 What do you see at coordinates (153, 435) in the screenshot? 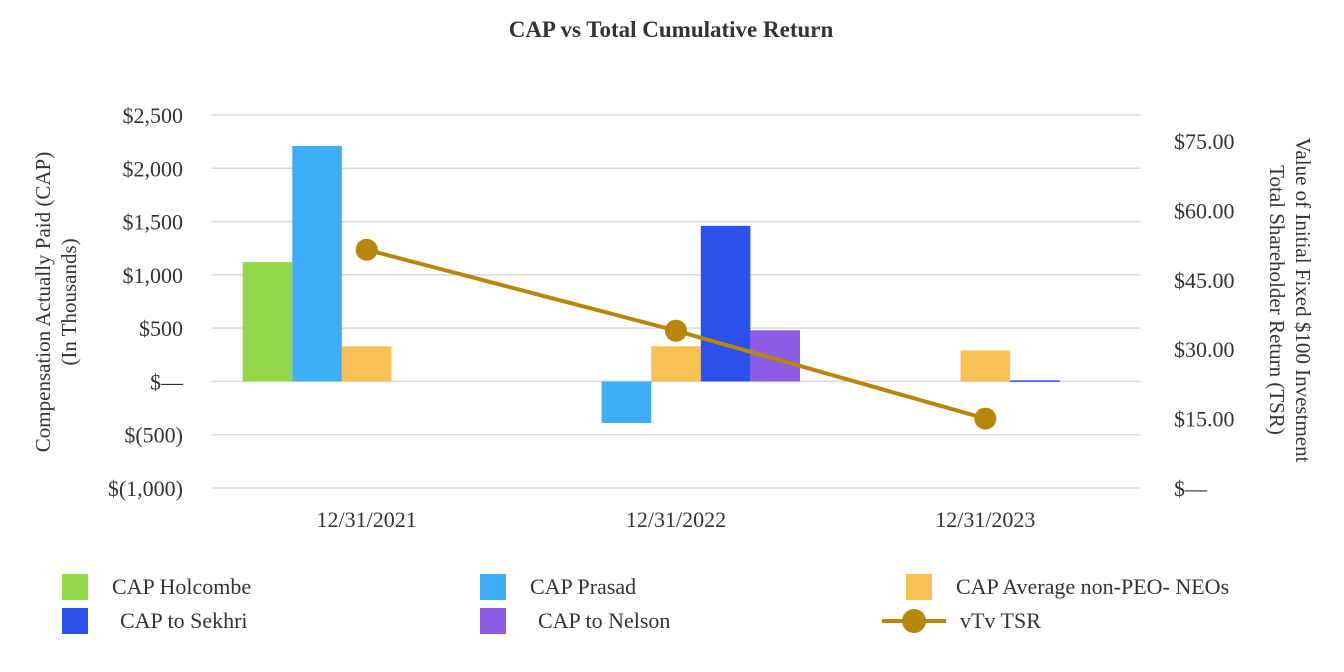
I see `y-tick-label: $(500)` at bounding box center [153, 435].